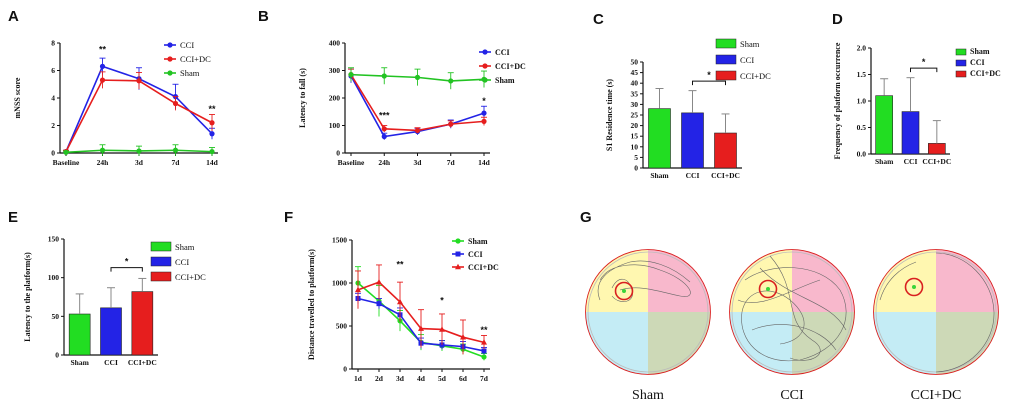 The height and width of the screenshot is (409, 1021). What do you see at coordinates (339, 240) in the screenshot?
I see `chart-f-y-tick-label: 1500` at bounding box center [339, 240].